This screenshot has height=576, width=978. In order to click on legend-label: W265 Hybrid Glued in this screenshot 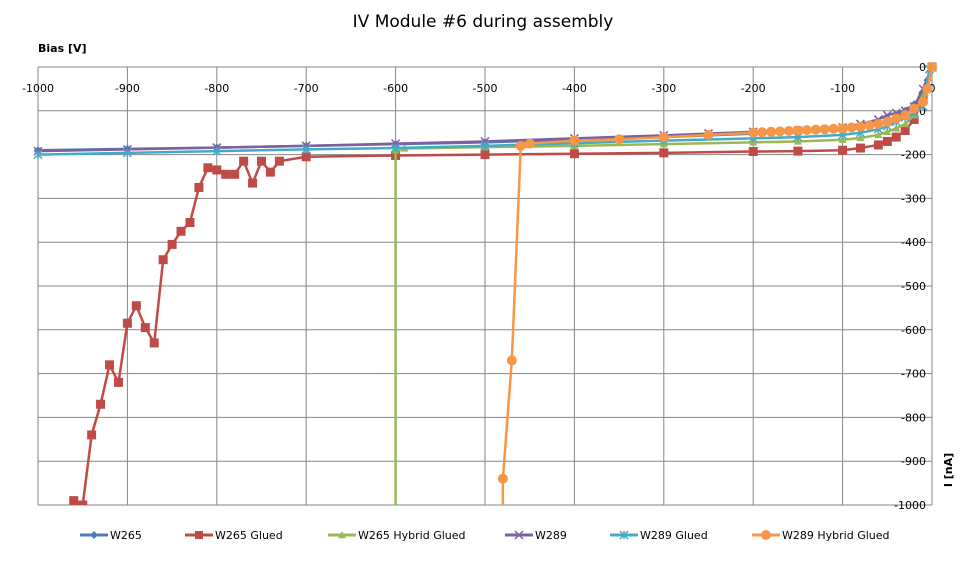, I will do `click(412, 535)`.